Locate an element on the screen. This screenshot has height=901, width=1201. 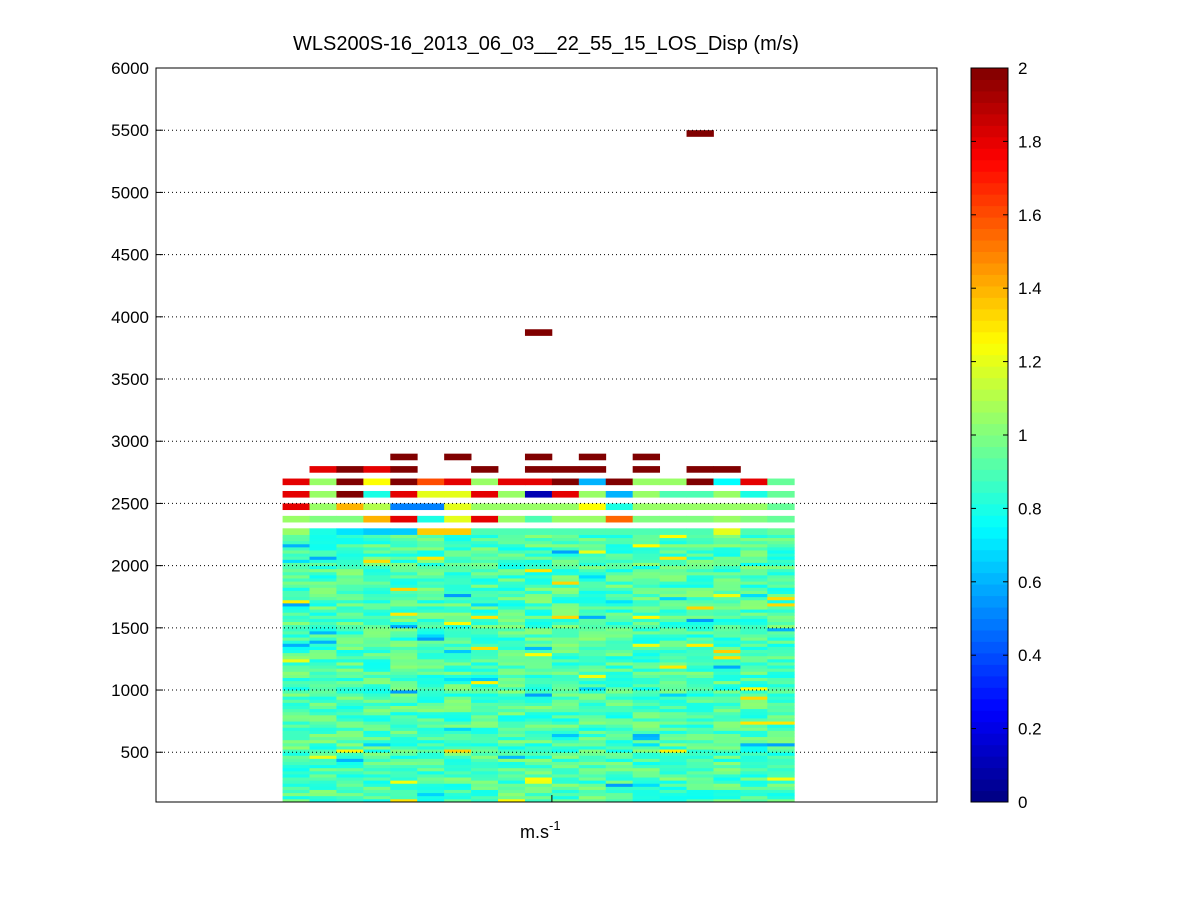
colorbar-tick-label: 2 is located at coordinates (1022, 68).